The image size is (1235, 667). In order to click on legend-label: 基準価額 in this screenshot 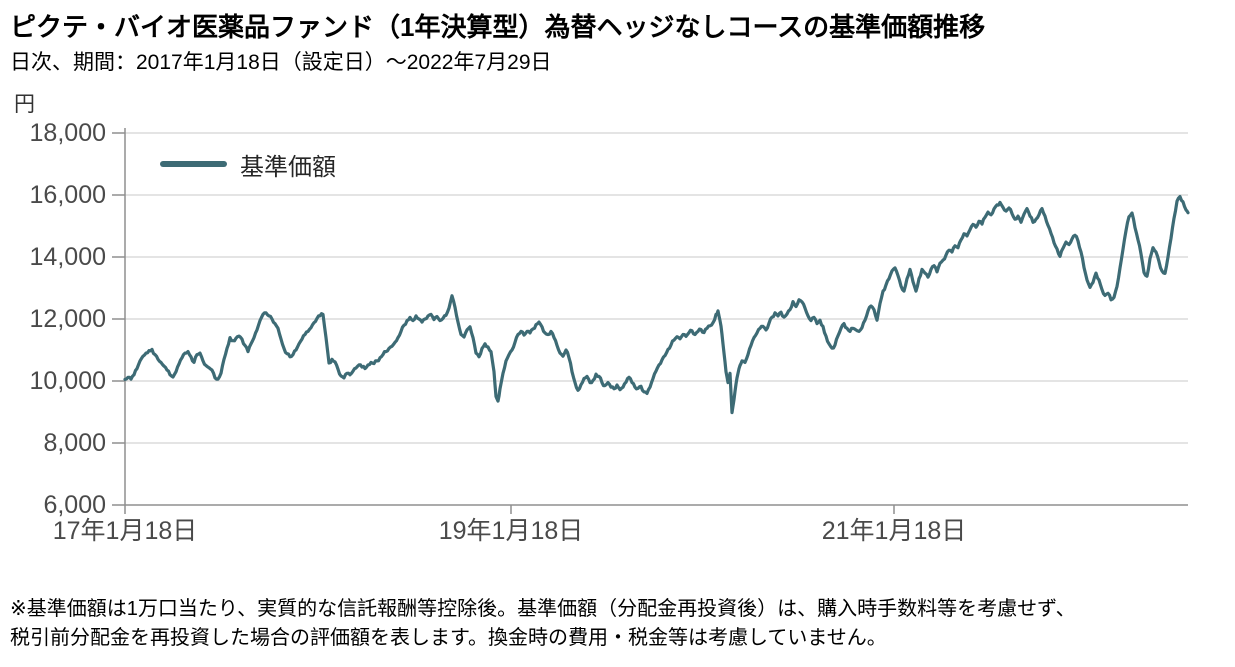, I will do `click(288, 167)`.